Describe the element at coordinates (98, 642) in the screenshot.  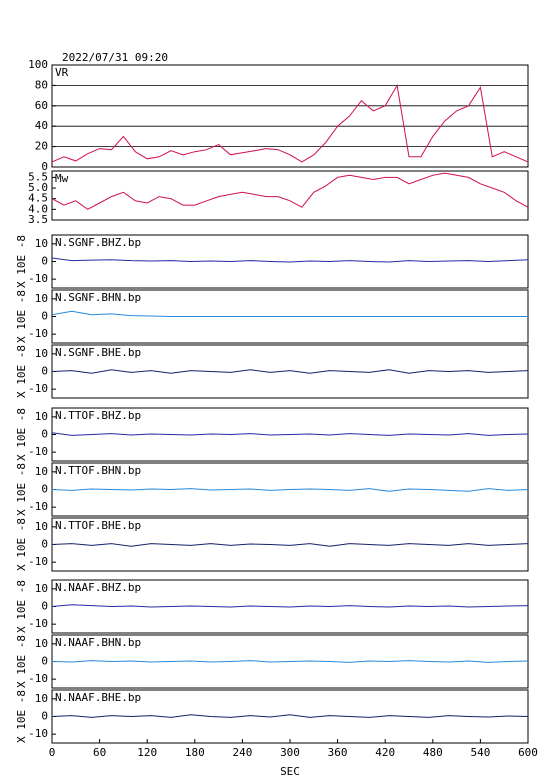
I see `panel-label: N.NAAF.BHN.bp` at that location.